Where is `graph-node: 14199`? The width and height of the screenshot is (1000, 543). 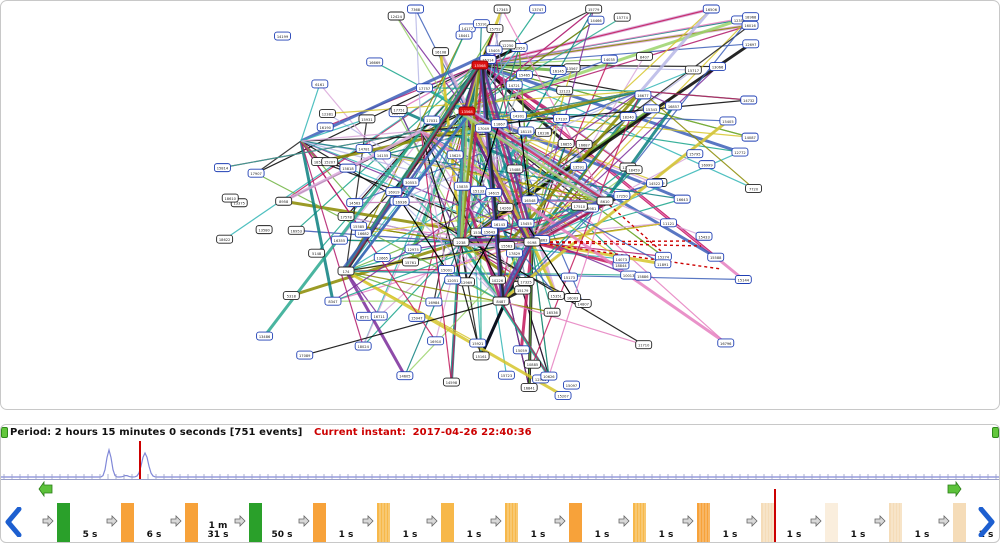 graph-node: 14199 is located at coordinates (282, 36).